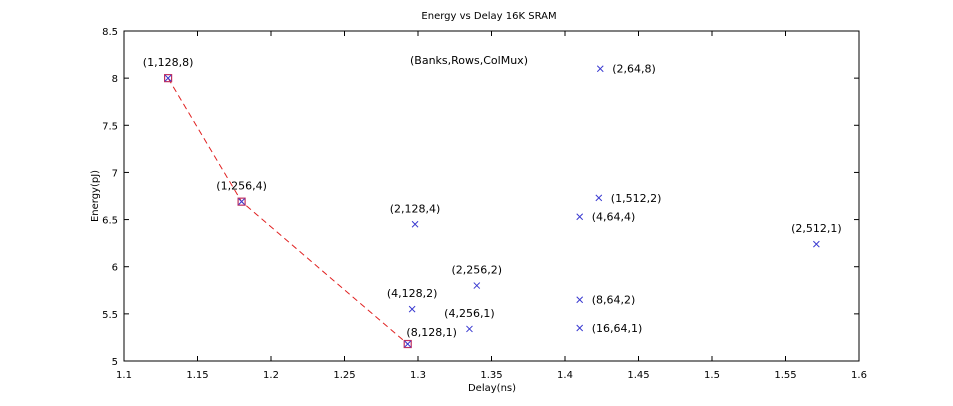 This screenshot has width=953, height=406. I want to click on y-tick-label: 6, so click(115, 268).